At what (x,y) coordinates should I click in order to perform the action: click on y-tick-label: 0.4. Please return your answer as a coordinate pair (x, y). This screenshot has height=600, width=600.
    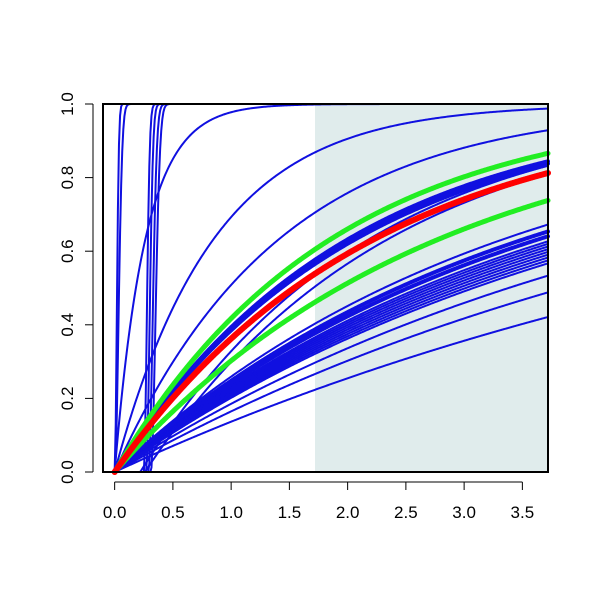
    Looking at the image, I should click on (67, 325).